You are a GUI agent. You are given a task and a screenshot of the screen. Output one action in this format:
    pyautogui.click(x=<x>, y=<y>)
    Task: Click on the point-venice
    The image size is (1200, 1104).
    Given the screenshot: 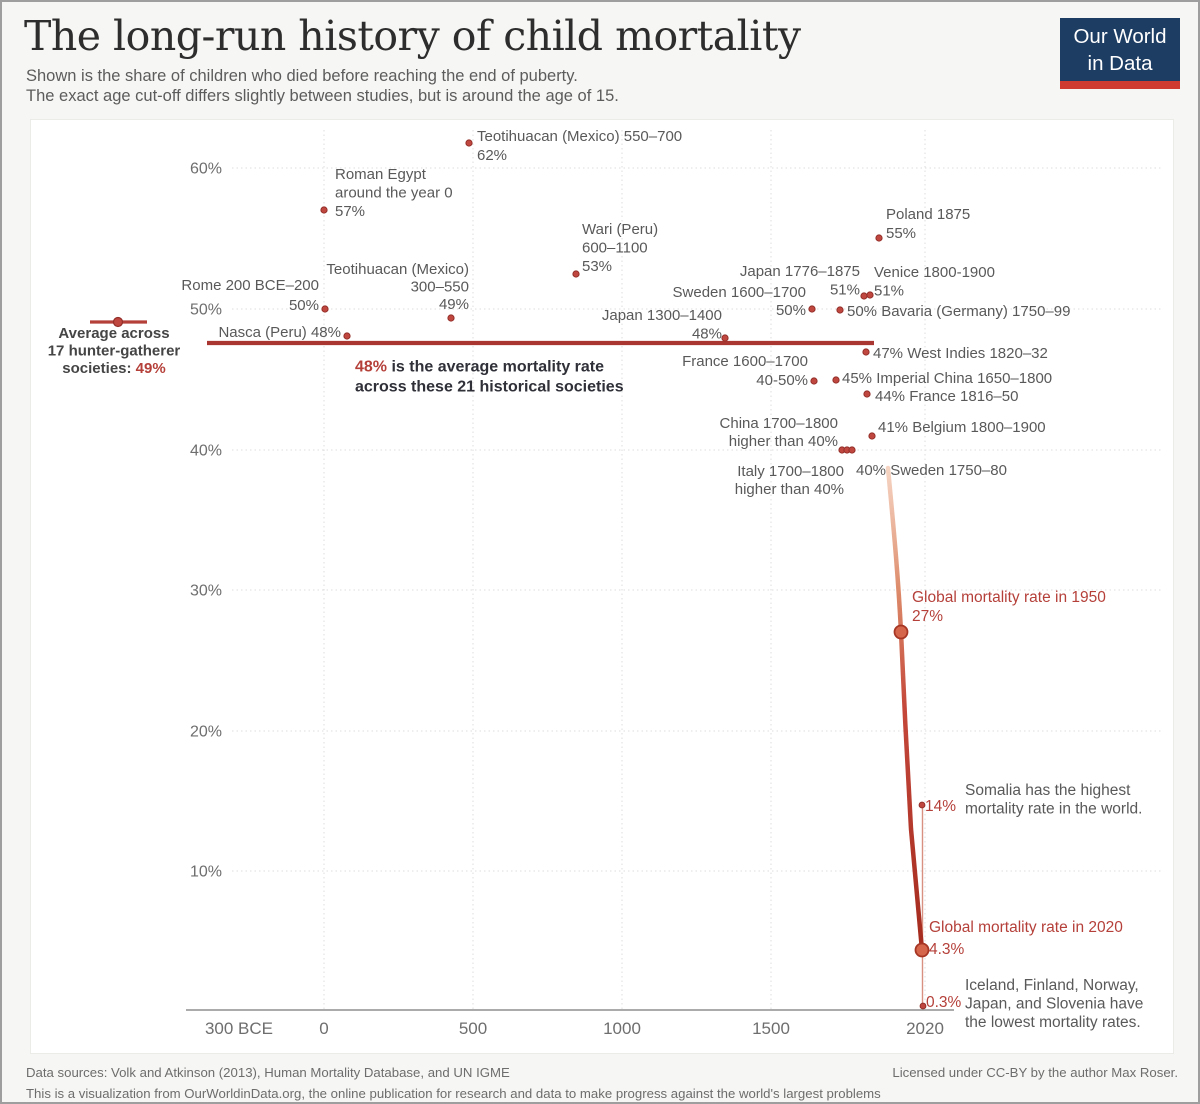 What is the action you would take?
    pyautogui.click(x=870, y=295)
    